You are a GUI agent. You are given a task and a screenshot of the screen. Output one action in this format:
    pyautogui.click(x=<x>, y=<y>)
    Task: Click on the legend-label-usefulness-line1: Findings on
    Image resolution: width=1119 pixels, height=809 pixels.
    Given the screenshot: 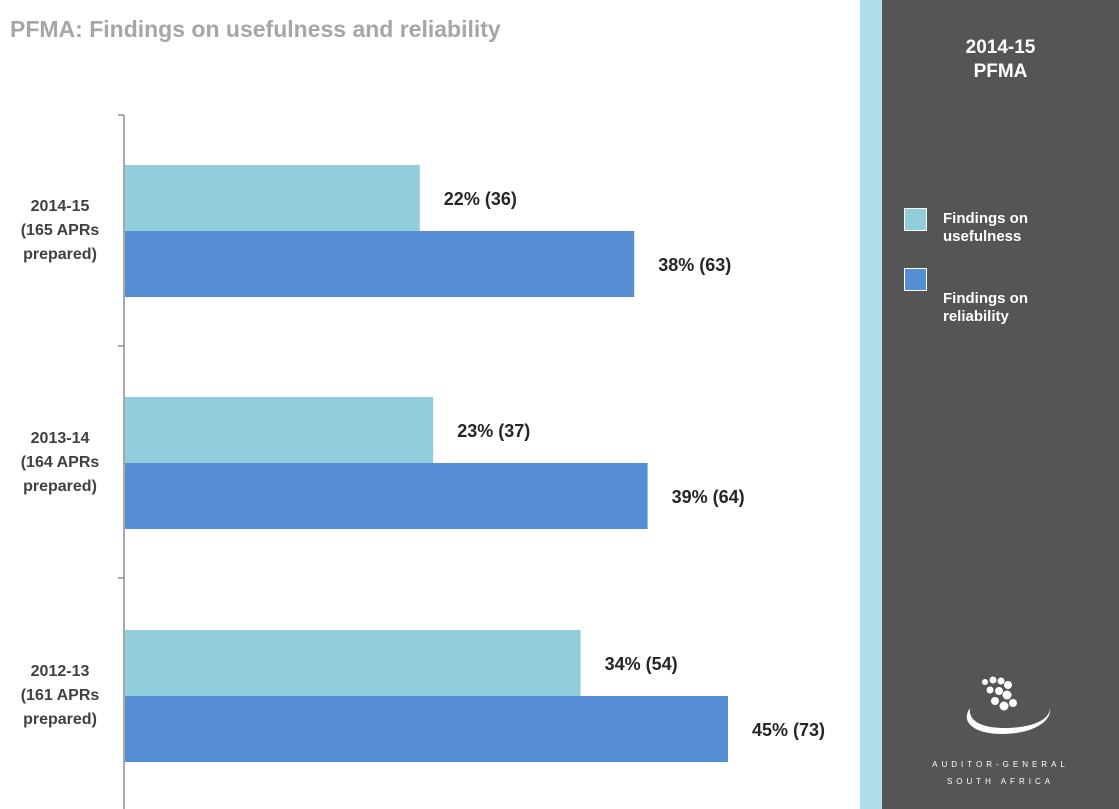 What is the action you would take?
    pyautogui.click(x=985, y=218)
    